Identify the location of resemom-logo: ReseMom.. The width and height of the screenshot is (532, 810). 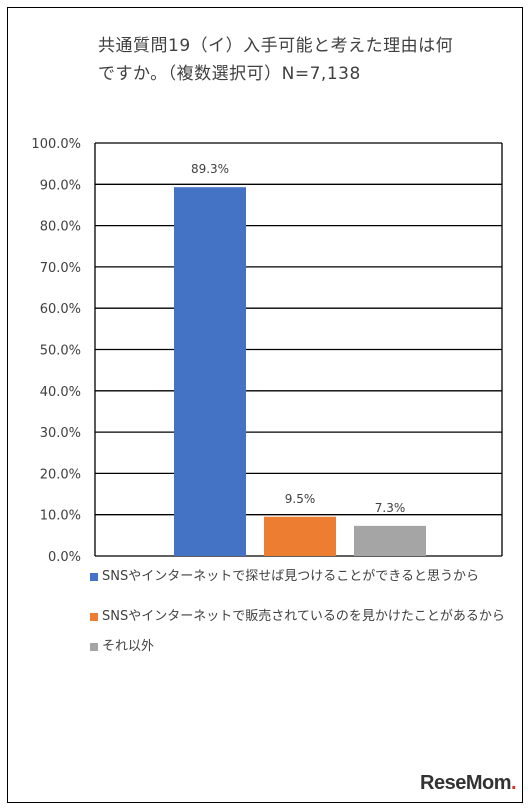
(468, 783).